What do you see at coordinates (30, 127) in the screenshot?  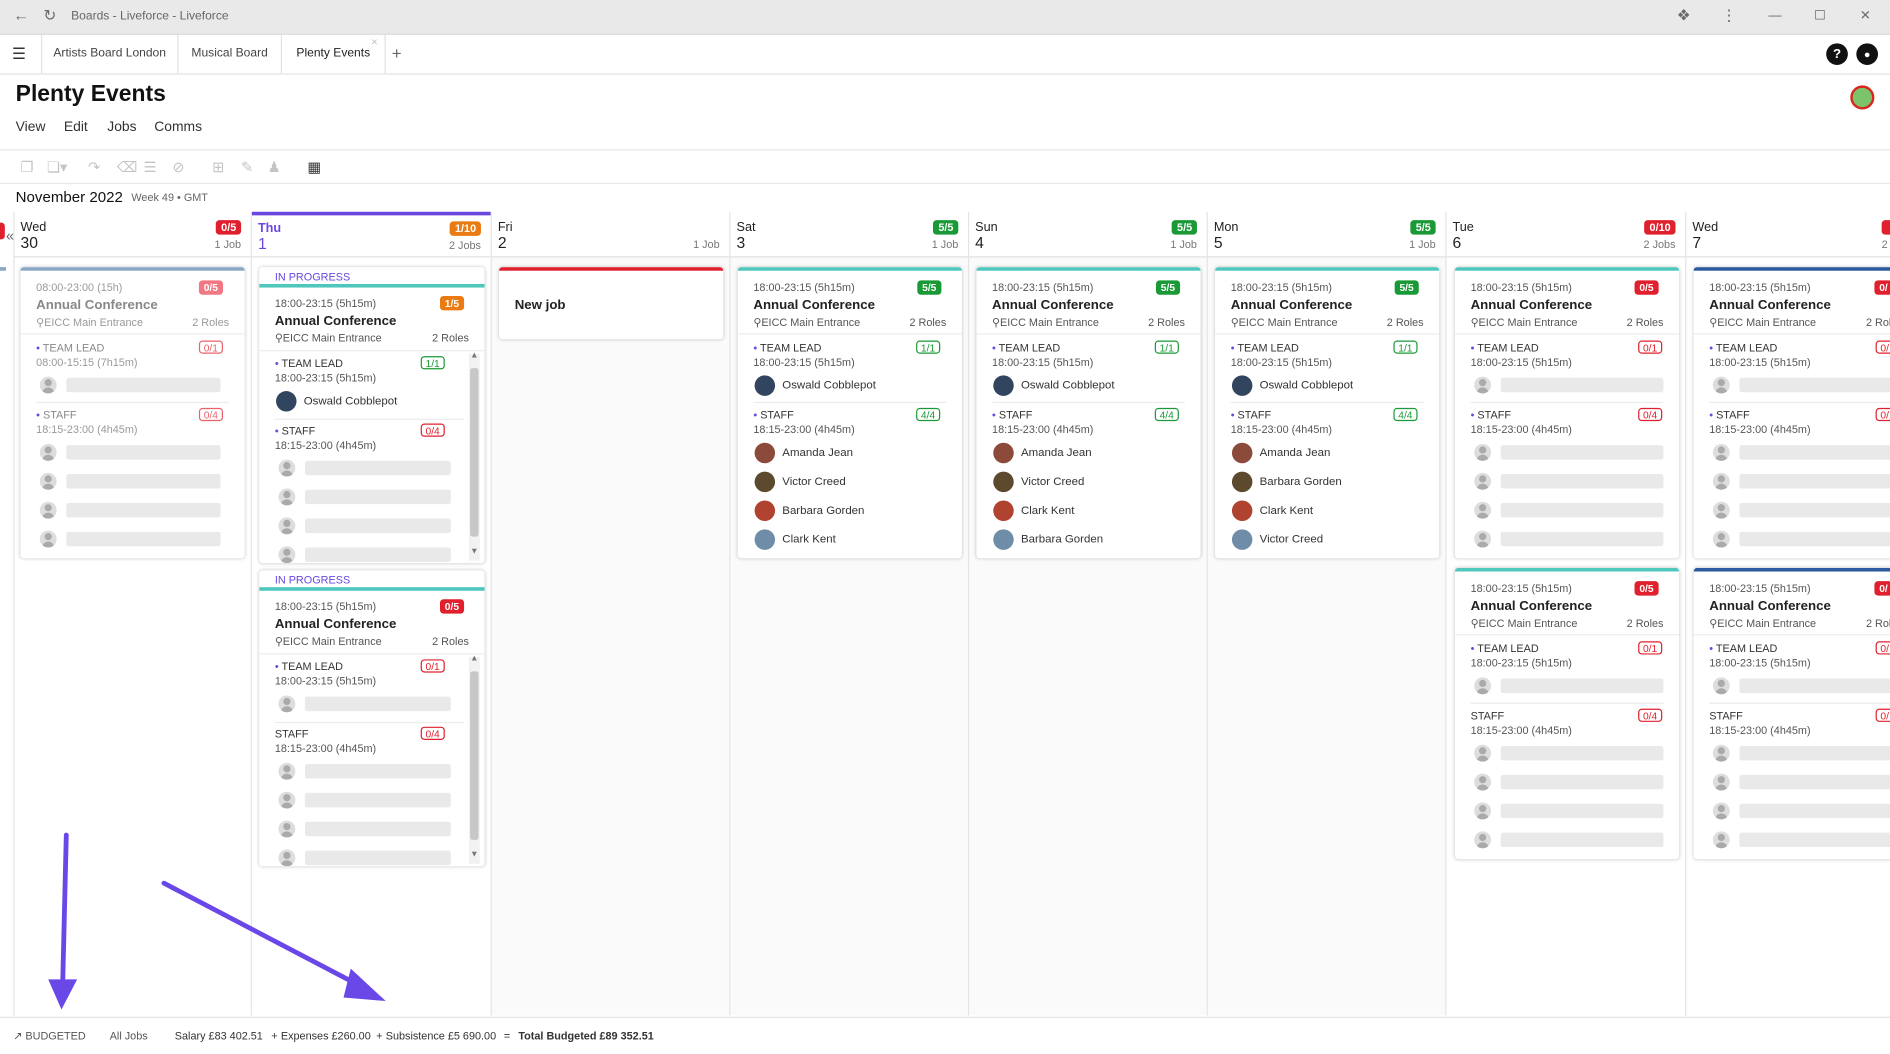 I see `menu-view: View` at bounding box center [30, 127].